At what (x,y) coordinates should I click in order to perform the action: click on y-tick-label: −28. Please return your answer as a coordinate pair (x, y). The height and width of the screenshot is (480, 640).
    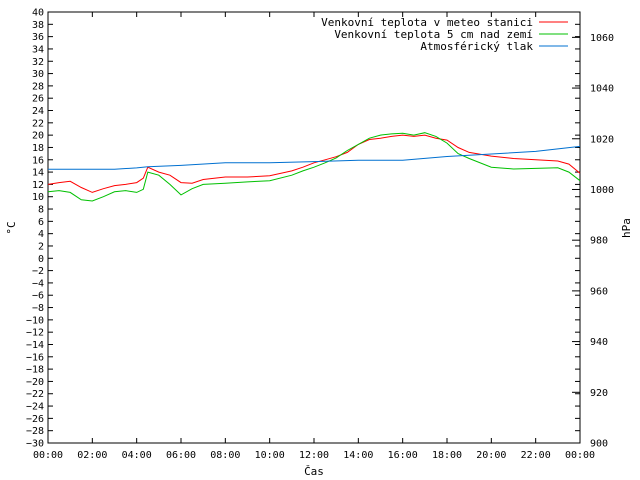
    Looking at the image, I should click on (35, 431).